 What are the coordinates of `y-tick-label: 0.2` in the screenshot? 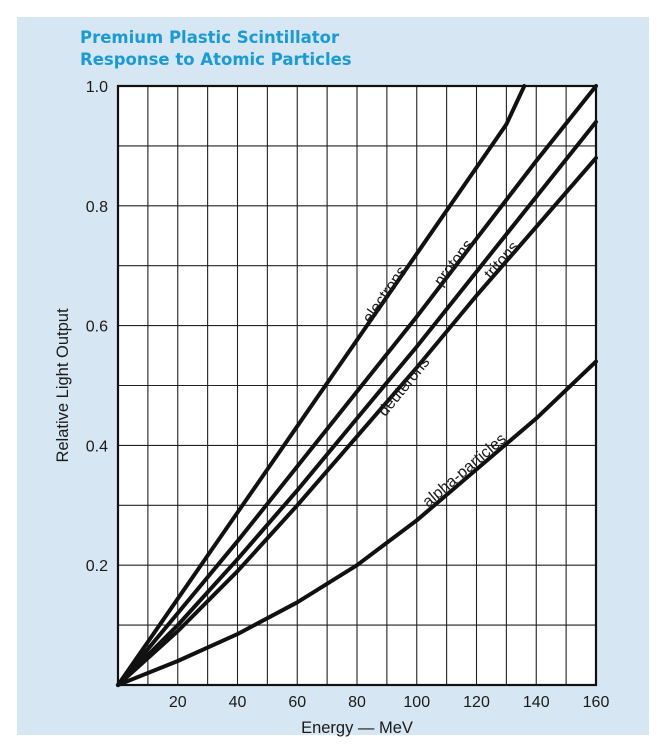 It's located at (97, 566).